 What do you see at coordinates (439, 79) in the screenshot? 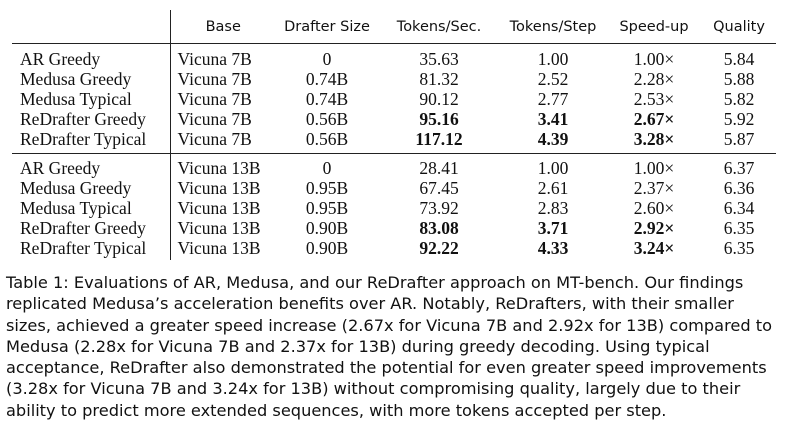
I see `tokens-sec-cell: 81.32` at bounding box center [439, 79].